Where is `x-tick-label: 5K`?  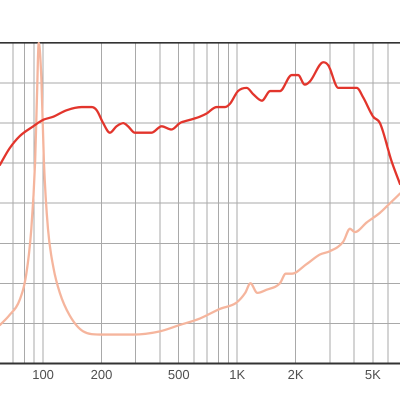 x-tick-label: 5K is located at coordinates (373, 374).